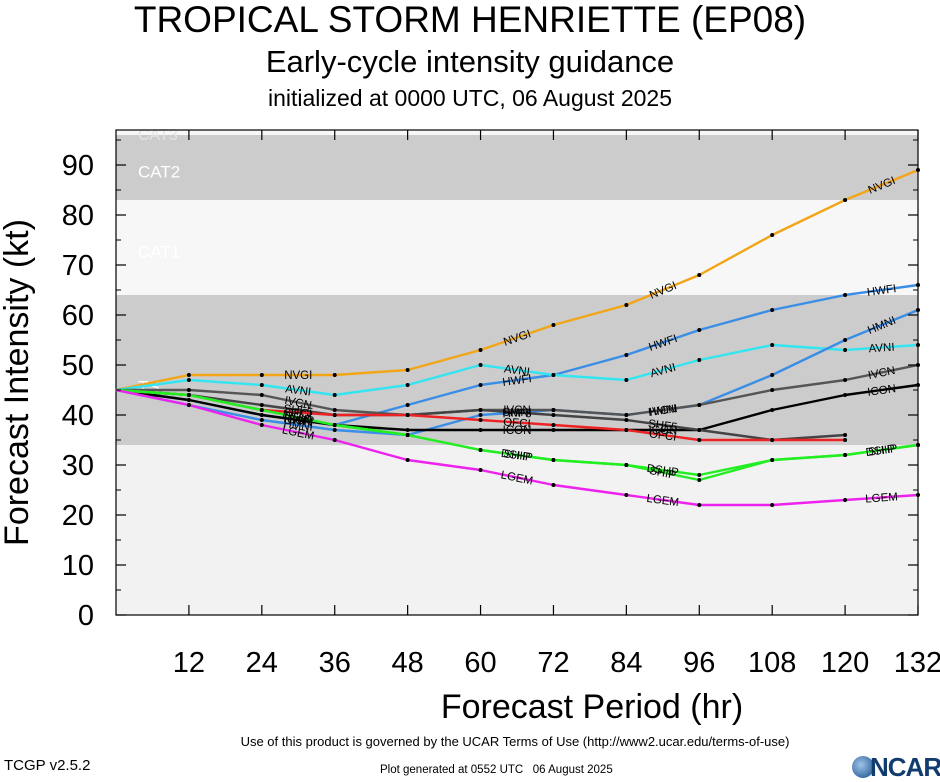 The height and width of the screenshot is (782, 940). What do you see at coordinates (772, 663) in the screenshot?
I see `x-tick-label: 108` at bounding box center [772, 663].